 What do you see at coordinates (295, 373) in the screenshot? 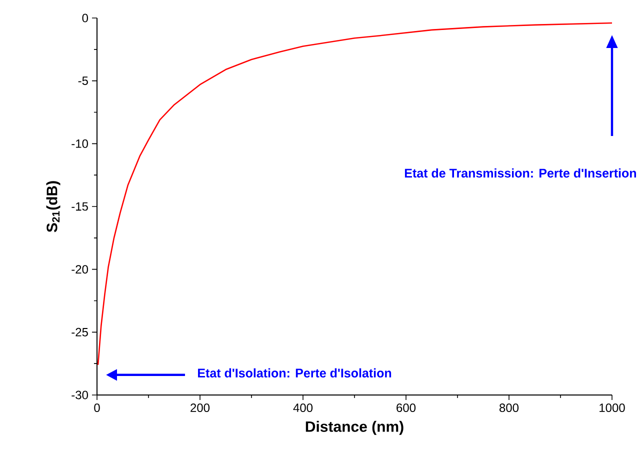
I see `annotation: Etat d'Isolation: Perte d'Isolation` at bounding box center [295, 373].